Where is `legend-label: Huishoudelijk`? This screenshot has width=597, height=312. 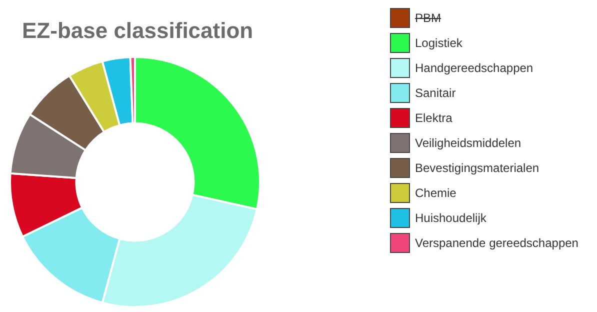 legend-label: Huishoudelijk is located at coordinates (450, 217).